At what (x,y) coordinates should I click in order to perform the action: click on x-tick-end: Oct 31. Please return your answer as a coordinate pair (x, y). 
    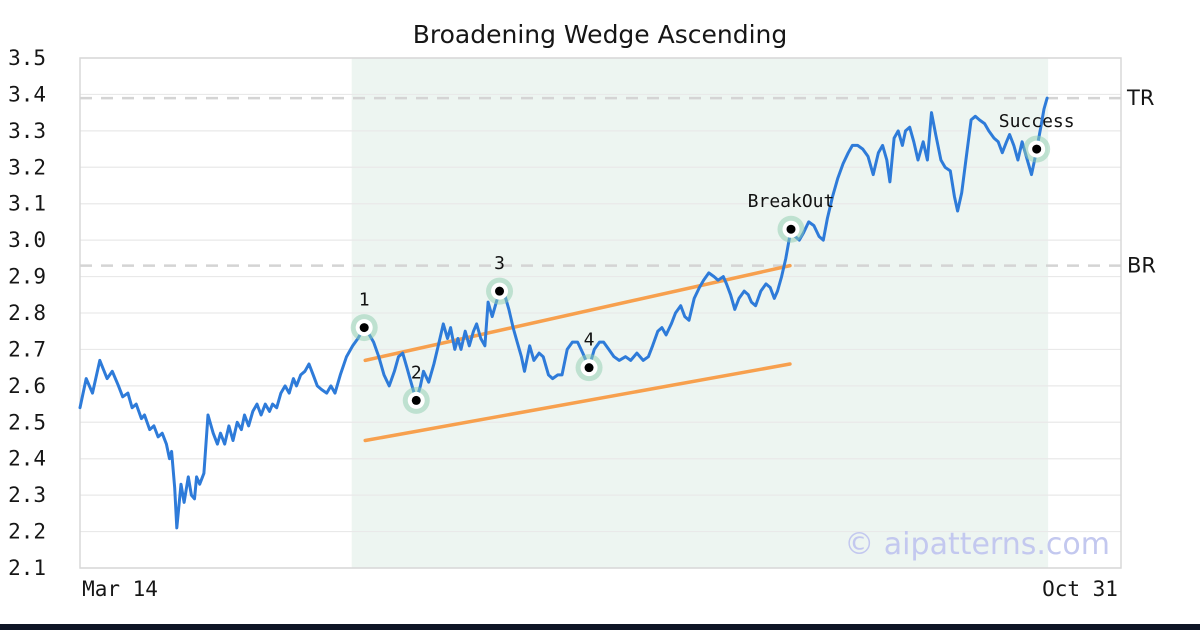
    Looking at the image, I should click on (1080, 589).